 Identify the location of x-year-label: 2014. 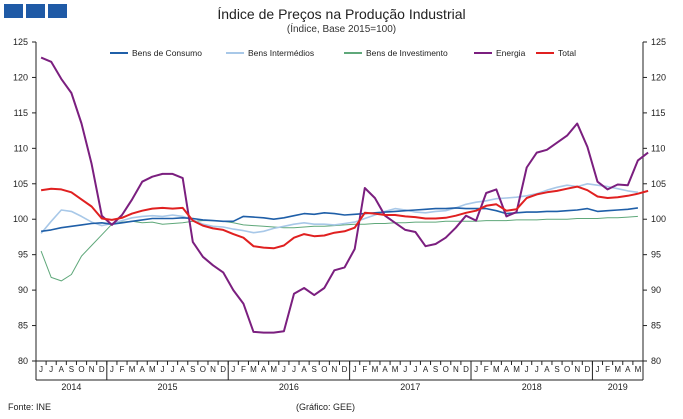
(71, 387).